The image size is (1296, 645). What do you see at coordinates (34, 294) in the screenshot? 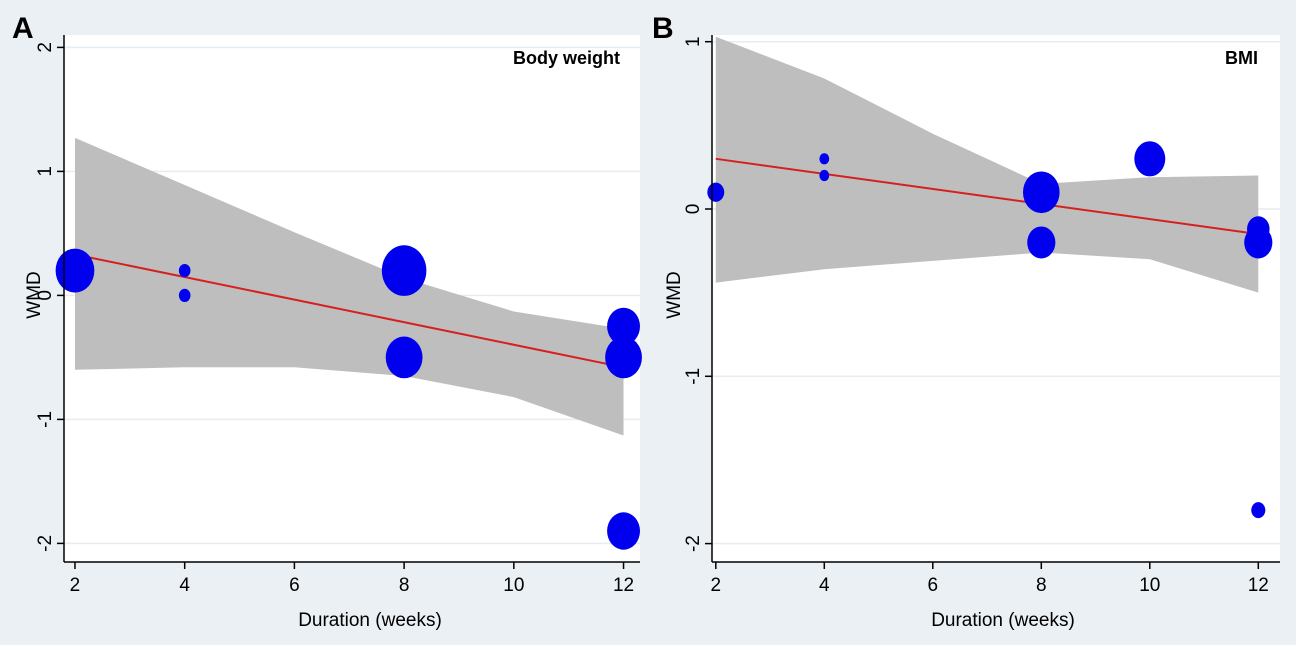
I see `y-axis-title-a: WMD` at bounding box center [34, 294].